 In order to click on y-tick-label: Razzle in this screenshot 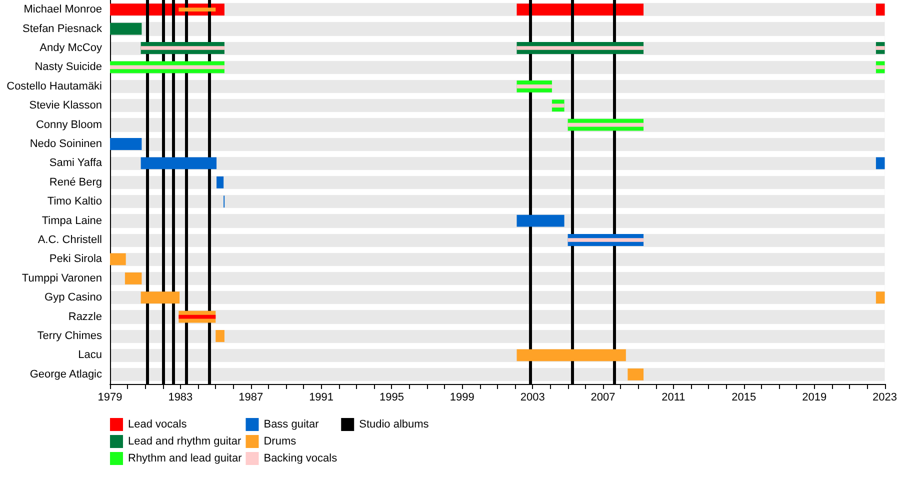, I will do `click(85, 316)`.